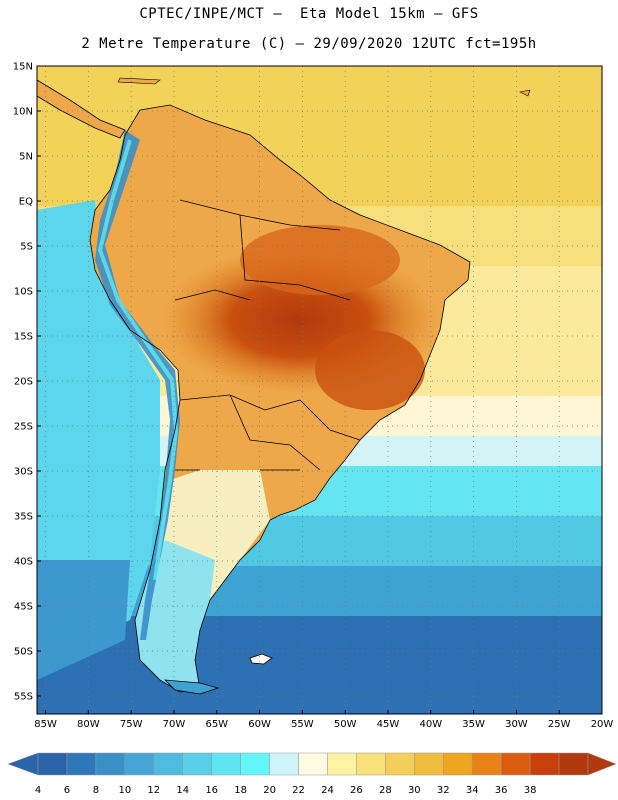 This screenshot has height=800, width=618. I want to click on colorbar-label: 4, so click(38, 790).